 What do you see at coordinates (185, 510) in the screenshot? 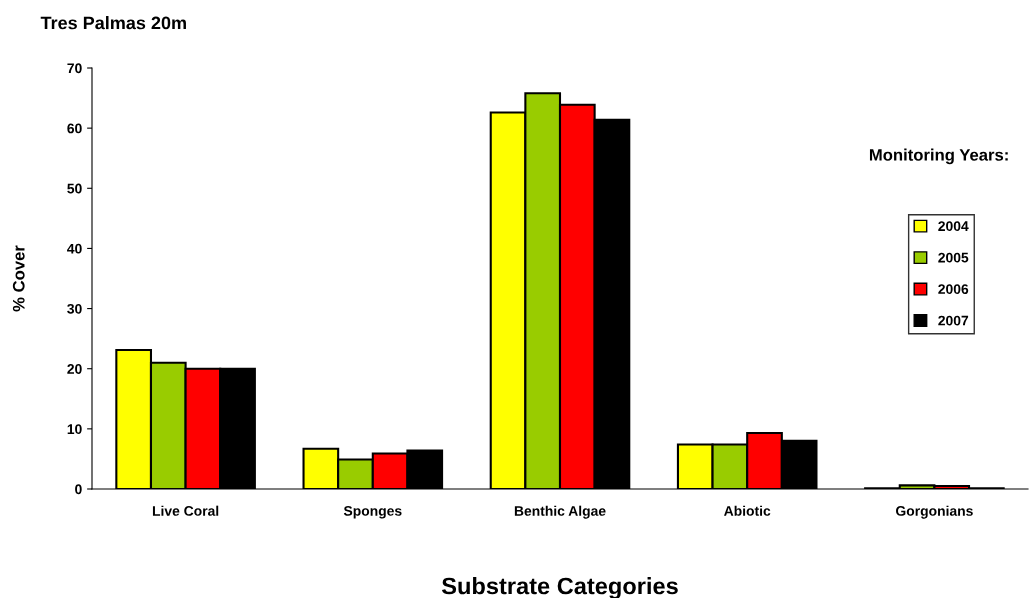
I see `x-tick-label: Live Coral` at bounding box center [185, 510].